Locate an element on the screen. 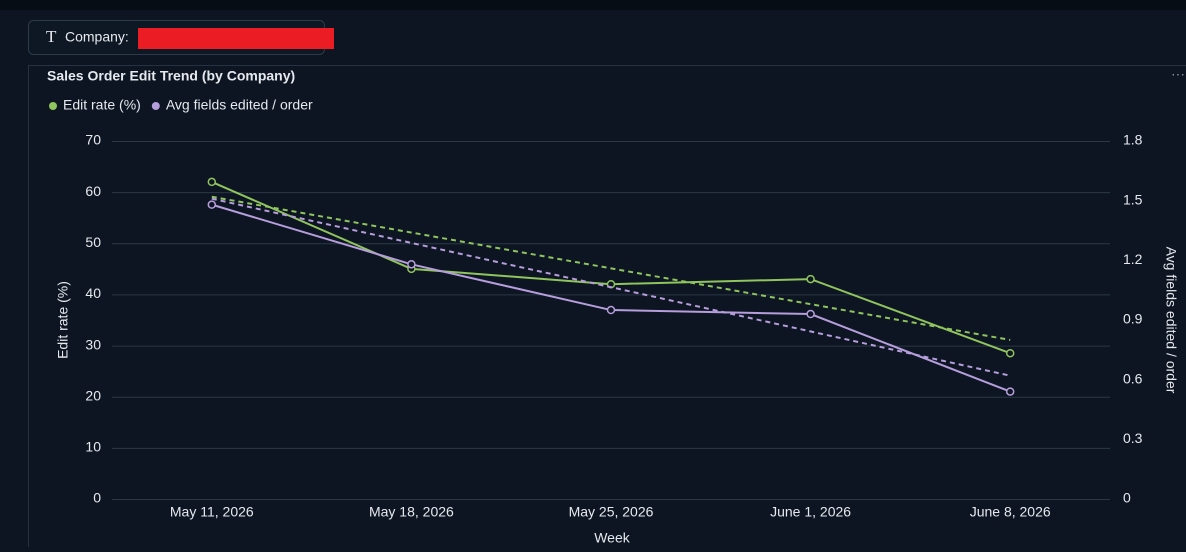  y-tick-label: 30 is located at coordinates (93, 344).